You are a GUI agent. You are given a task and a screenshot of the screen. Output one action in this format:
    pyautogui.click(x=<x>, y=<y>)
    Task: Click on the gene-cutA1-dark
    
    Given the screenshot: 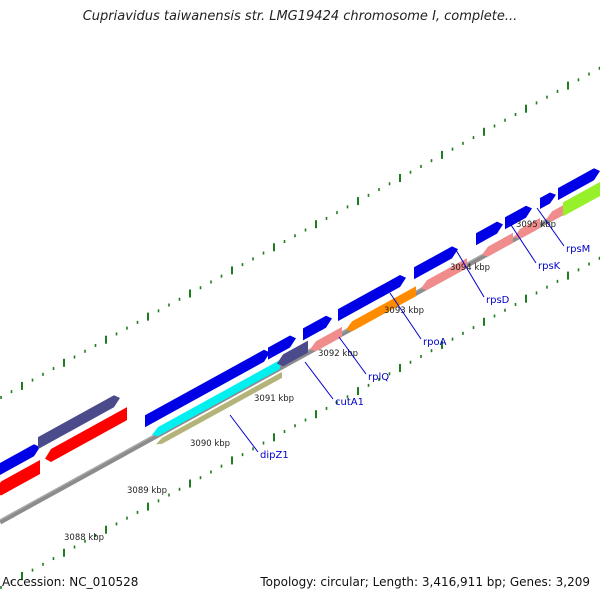 What is the action you would take?
    pyautogui.click(x=292, y=353)
    